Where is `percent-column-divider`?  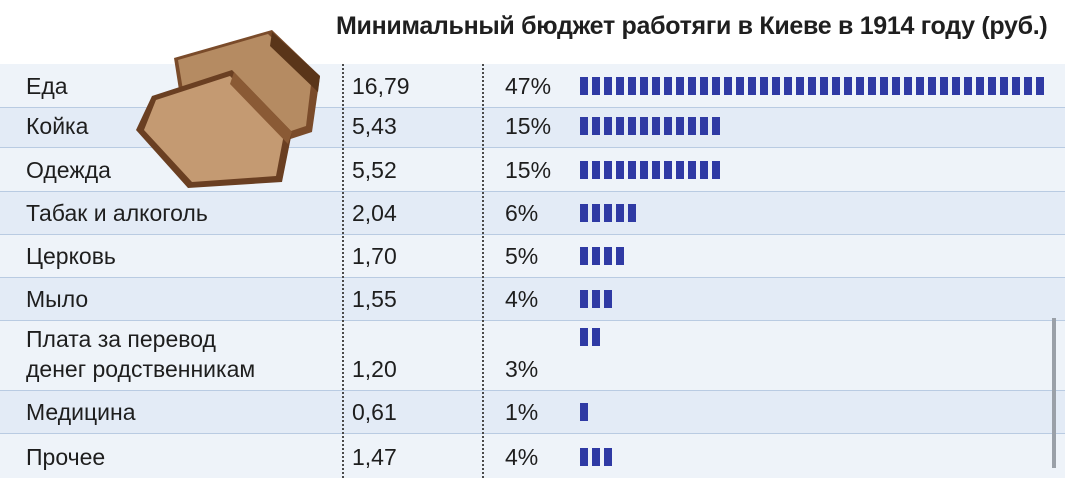
percent-column-divider is located at coordinates (483, 271).